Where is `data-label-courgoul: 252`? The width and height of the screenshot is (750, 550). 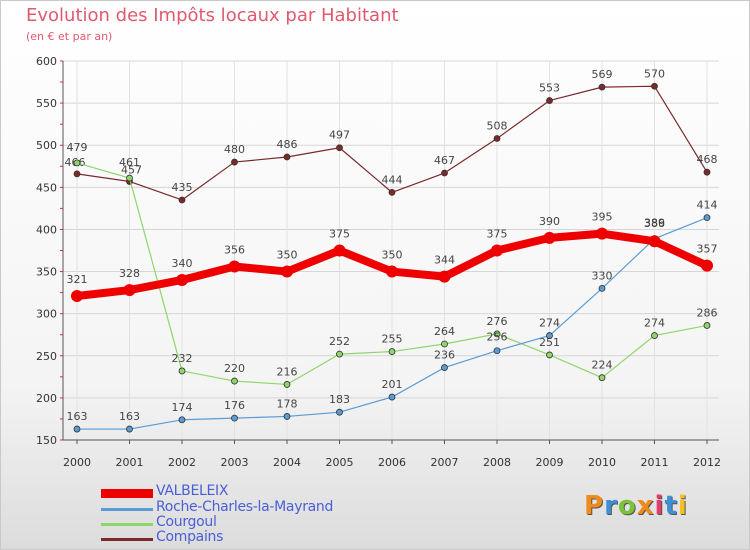
data-label-courgoul: 252 is located at coordinates (339, 341).